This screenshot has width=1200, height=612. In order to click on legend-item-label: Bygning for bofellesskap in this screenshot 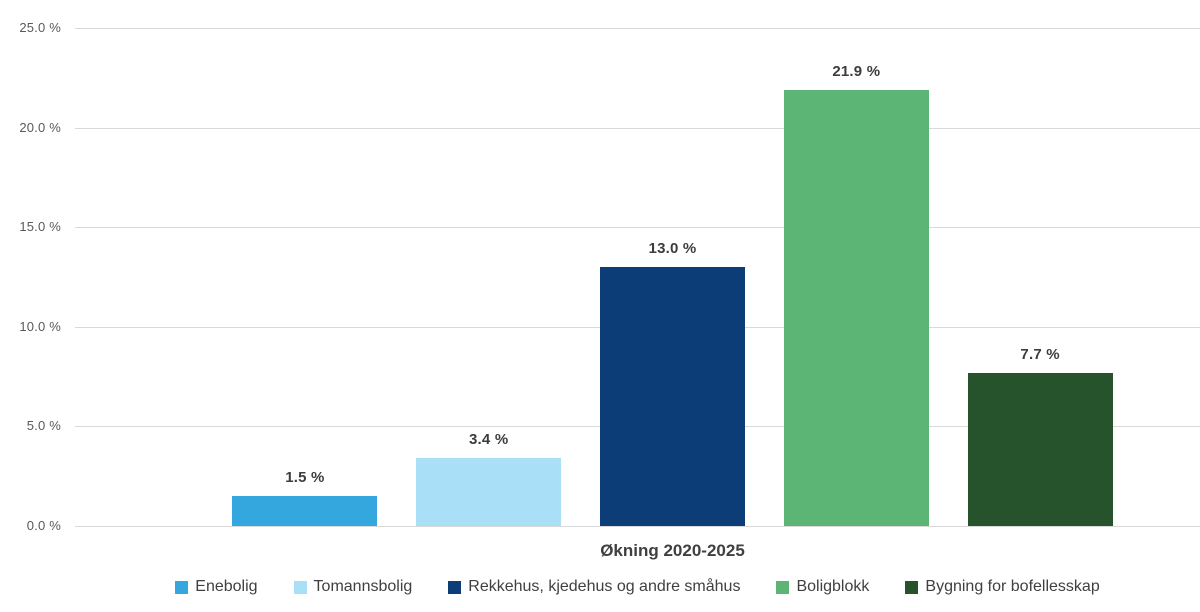, I will do `click(1012, 586)`.